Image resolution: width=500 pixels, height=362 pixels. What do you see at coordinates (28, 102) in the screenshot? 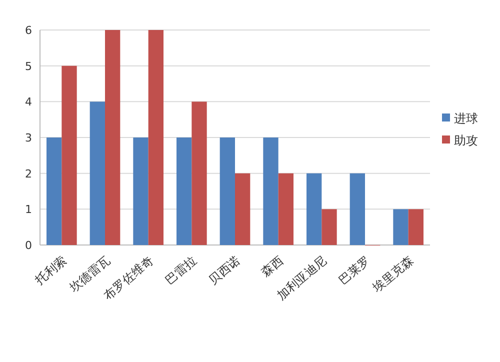
I see `y-tick-label: 4` at bounding box center [28, 102].